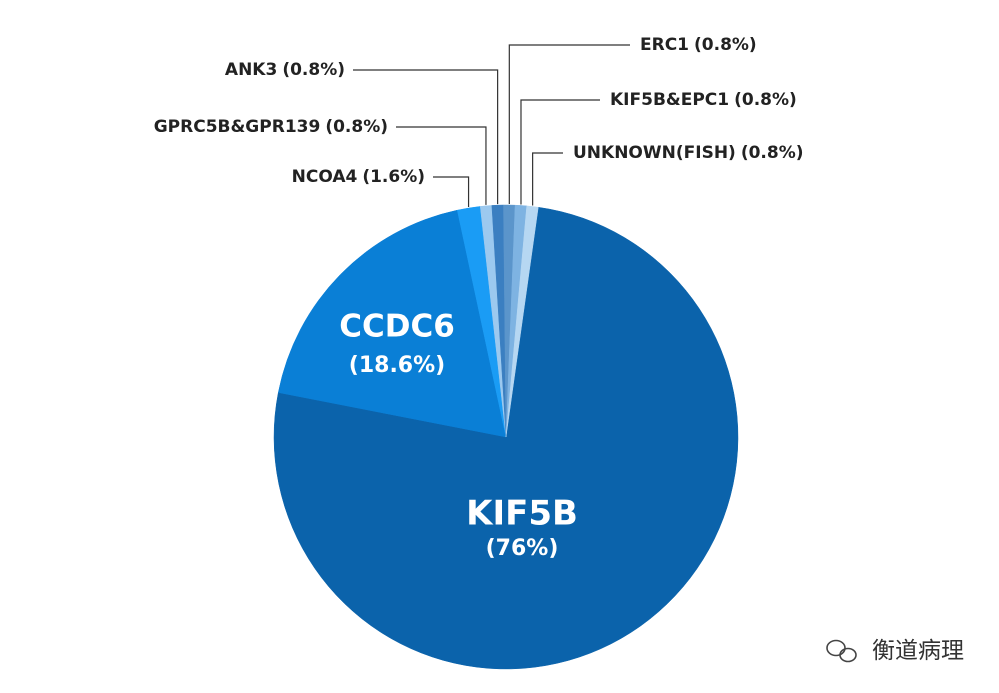 Image resolution: width=999 pixels, height=693 pixels. Describe the element at coordinates (237, 127) in the screenshot. I see `slice-name: GPRC5B&GPR139` at that location.